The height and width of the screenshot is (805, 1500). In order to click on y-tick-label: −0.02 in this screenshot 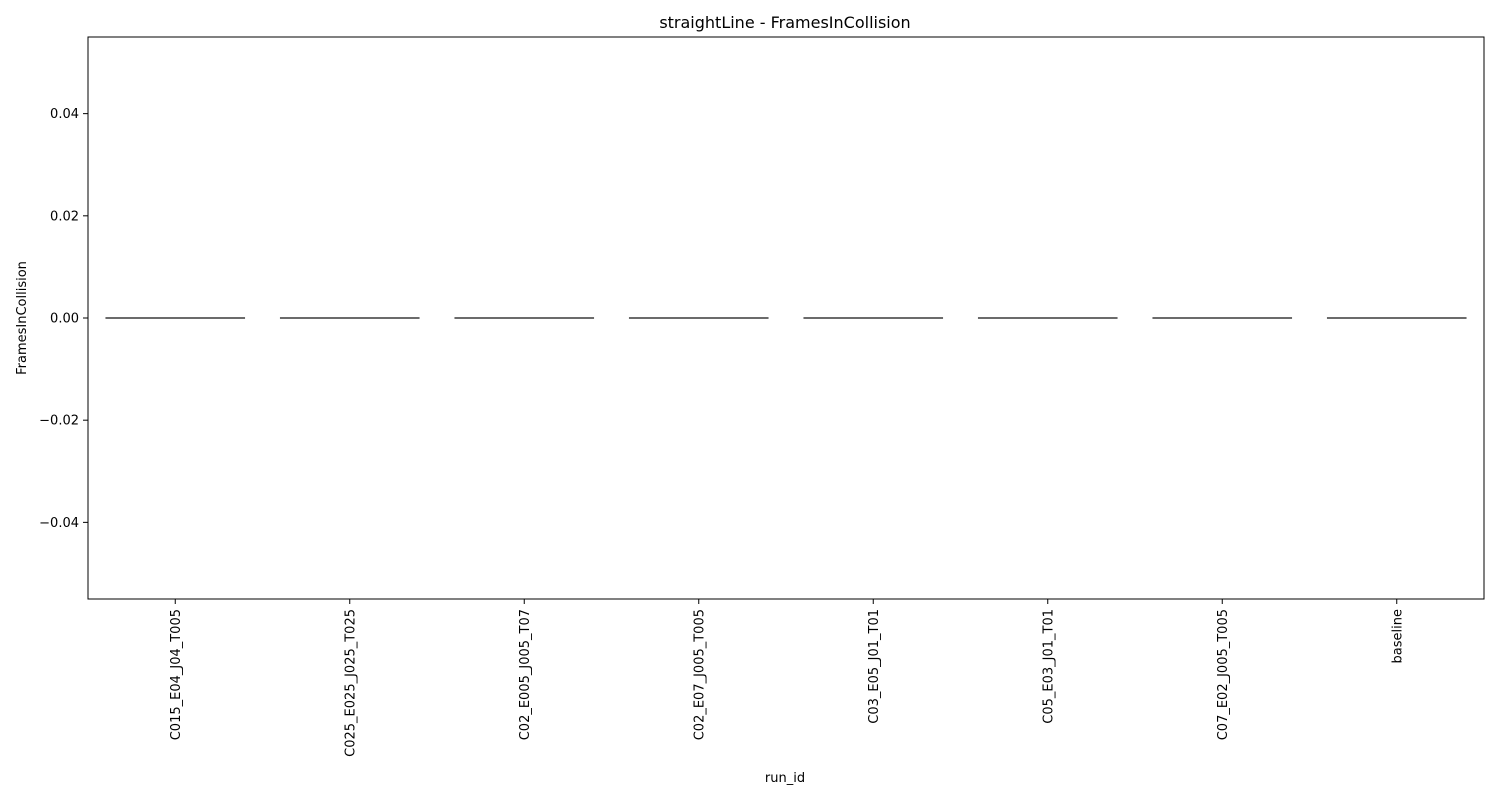, I will do `click(59, 421)`.